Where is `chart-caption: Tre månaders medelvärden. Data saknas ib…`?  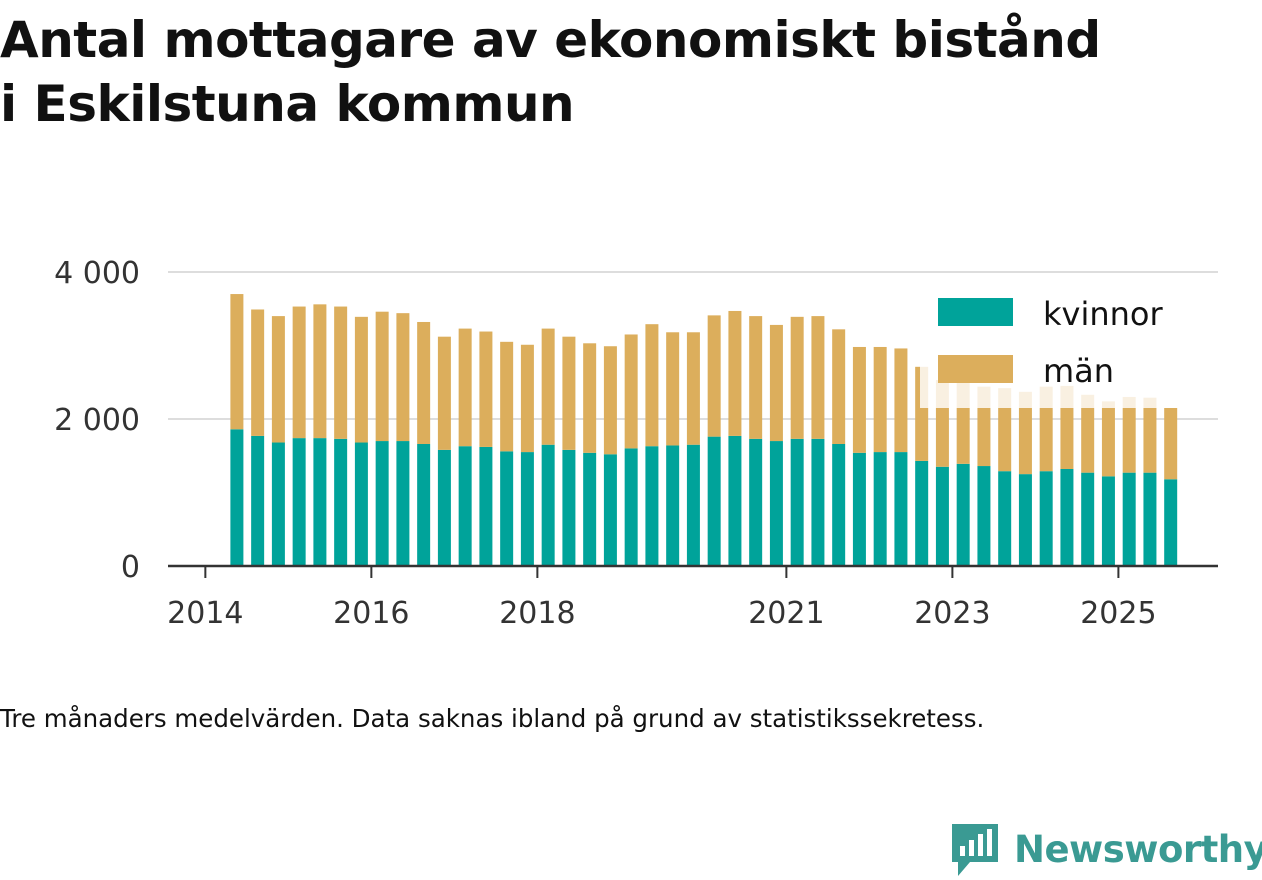 chart-caption: Tre månaders medelvärden. Data saknas ib… is located at coordinates (492, 718).